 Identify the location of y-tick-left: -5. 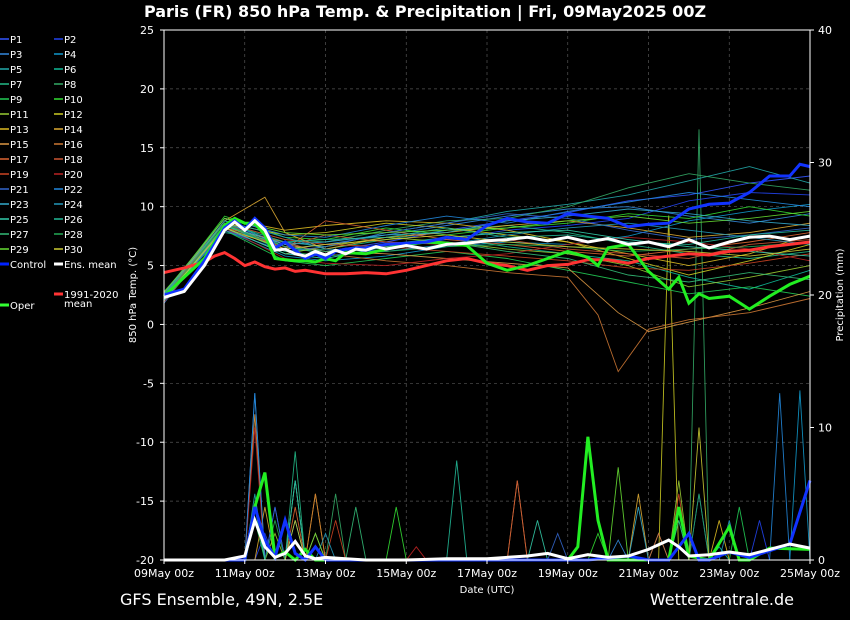
(148, 383).